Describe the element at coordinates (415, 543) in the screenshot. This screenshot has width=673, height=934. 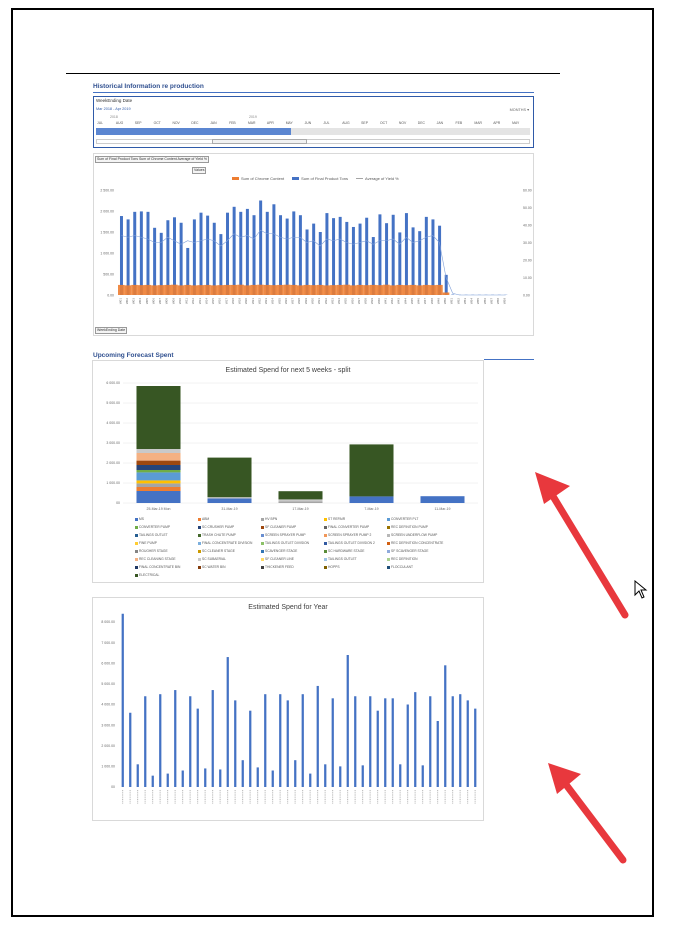
I see `legend-item: REC DEFINITION CONCENTRATE` at that location.